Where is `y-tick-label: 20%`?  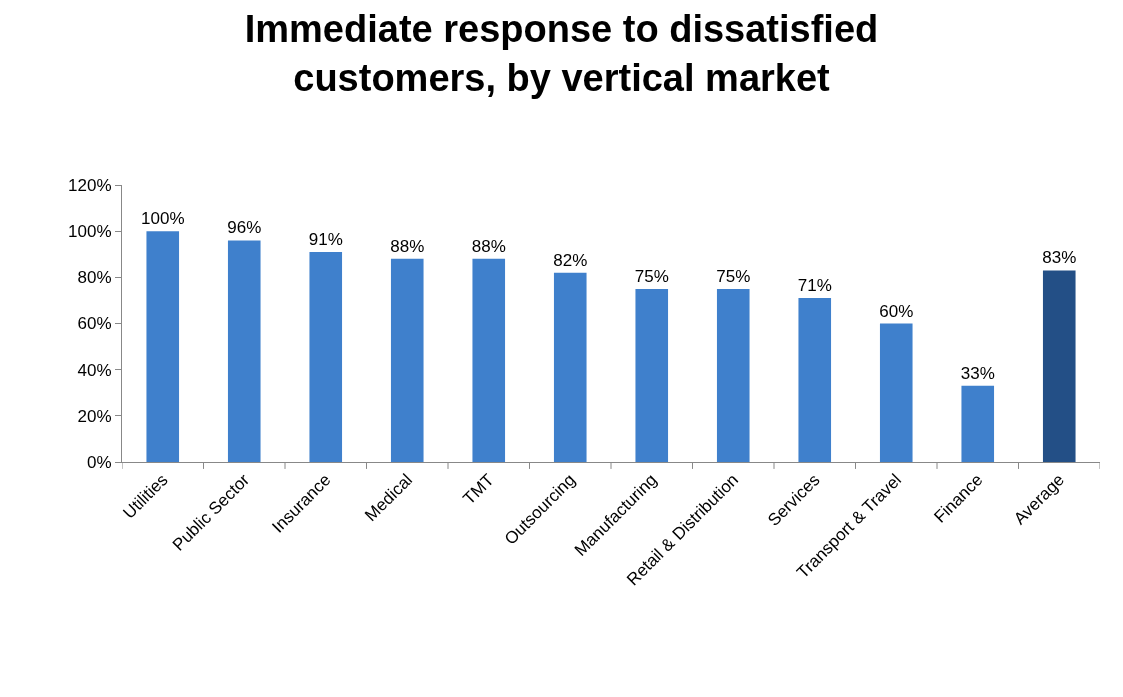
y-tick-label: 20% is located at coordinates (94, 416).